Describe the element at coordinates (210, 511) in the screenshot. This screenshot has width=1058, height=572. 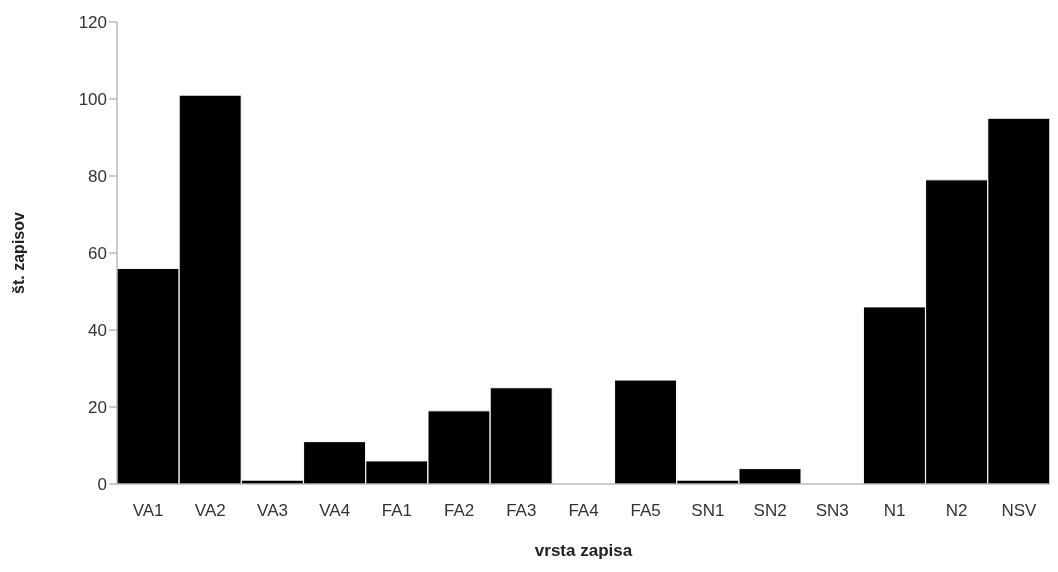
I see `x-tick-label: VA2` at that location.